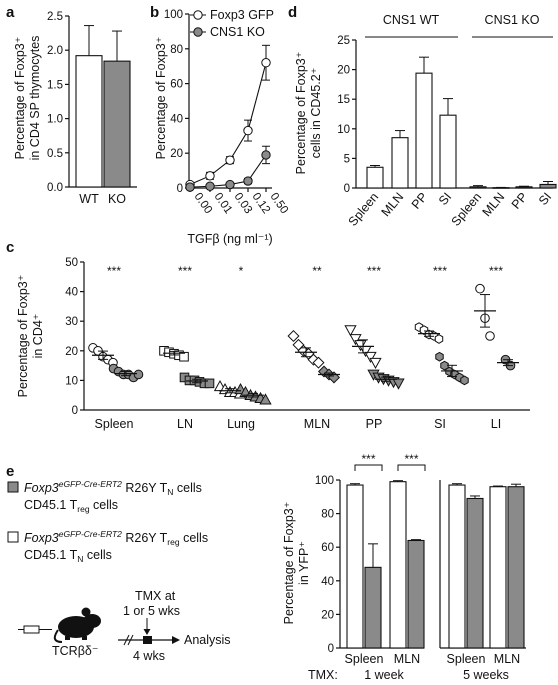  I want to click on e-y-tick-label: 60, so click(327, 548).